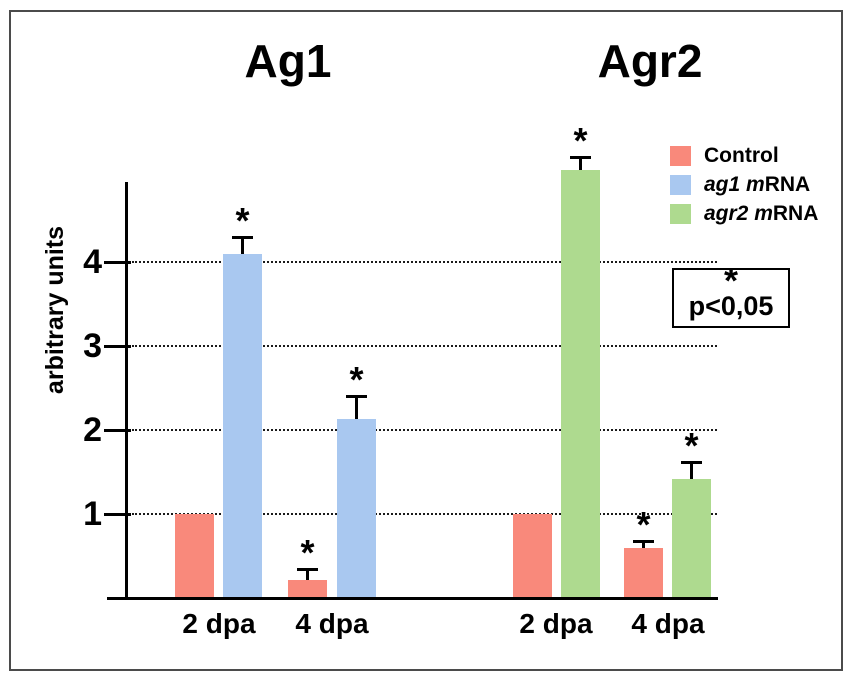 This screenshot has height=681, width=853. What do you see at coordinates (126, 391) in the screenshot?
I see `y-axis-line` at bounding box center [126, 391].